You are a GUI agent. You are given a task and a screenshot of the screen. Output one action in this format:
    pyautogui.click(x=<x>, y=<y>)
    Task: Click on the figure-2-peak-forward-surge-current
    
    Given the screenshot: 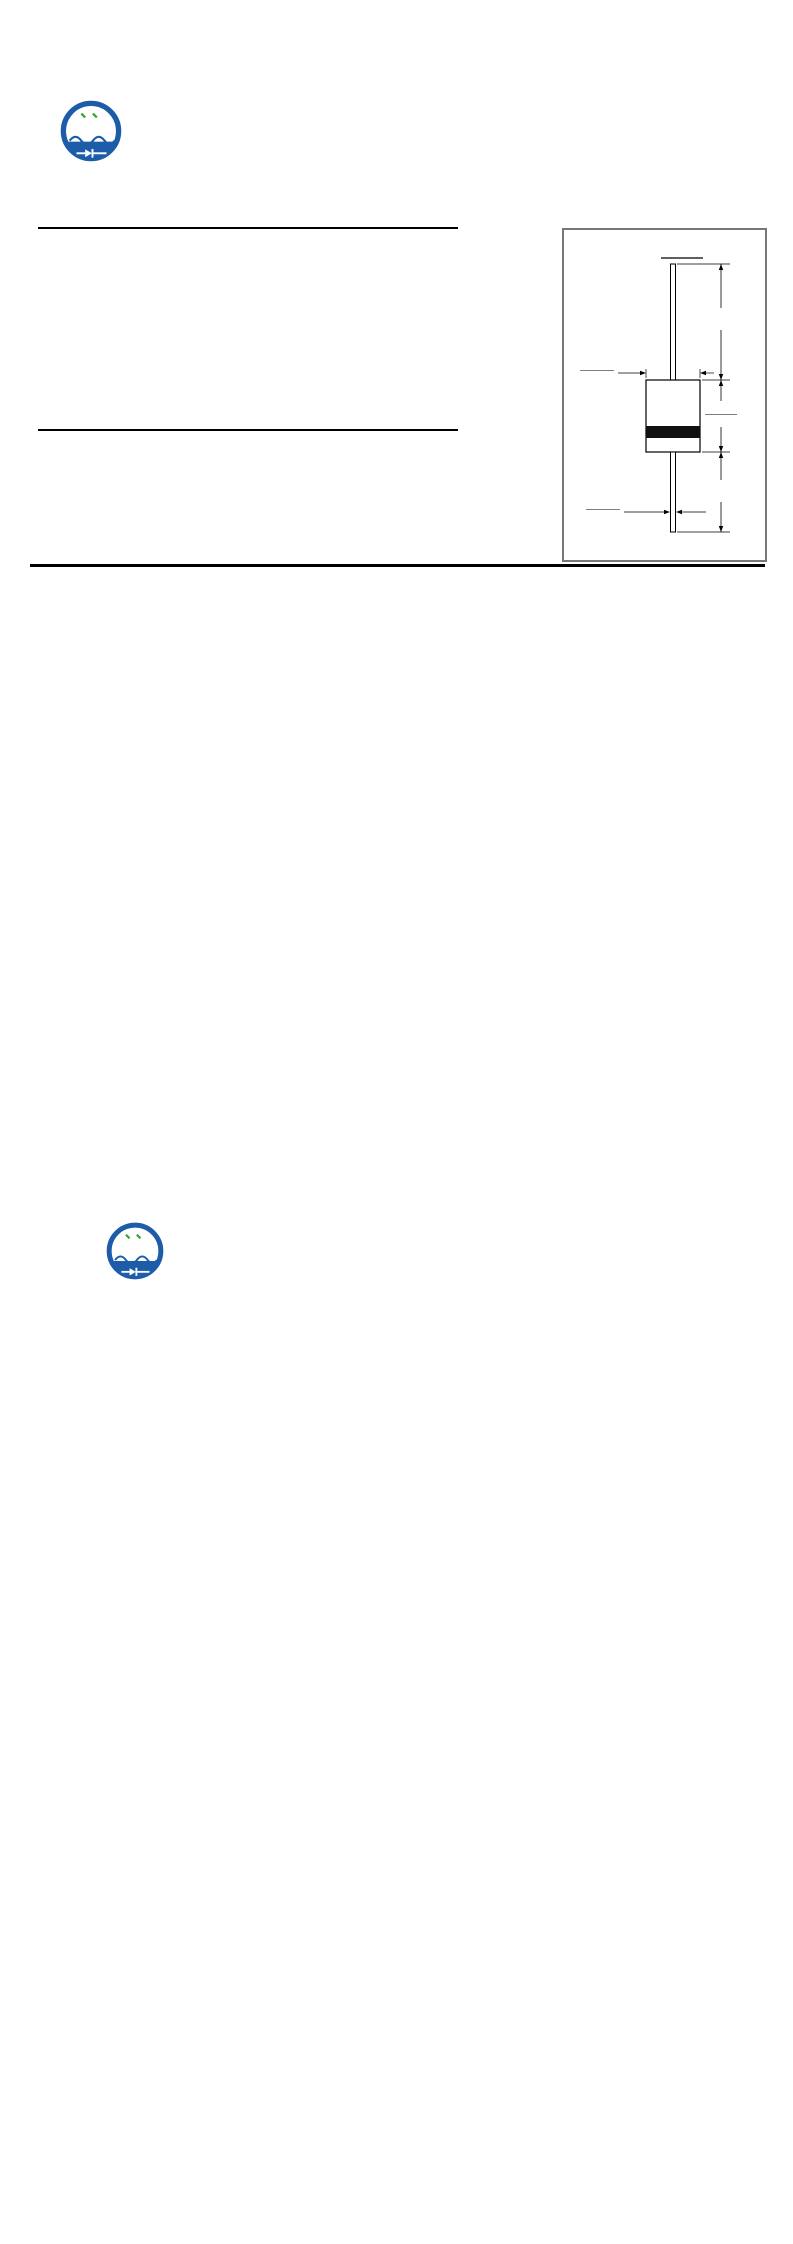 What is the action you would take?
    pyautogui.click(x=543, y=1467)
    